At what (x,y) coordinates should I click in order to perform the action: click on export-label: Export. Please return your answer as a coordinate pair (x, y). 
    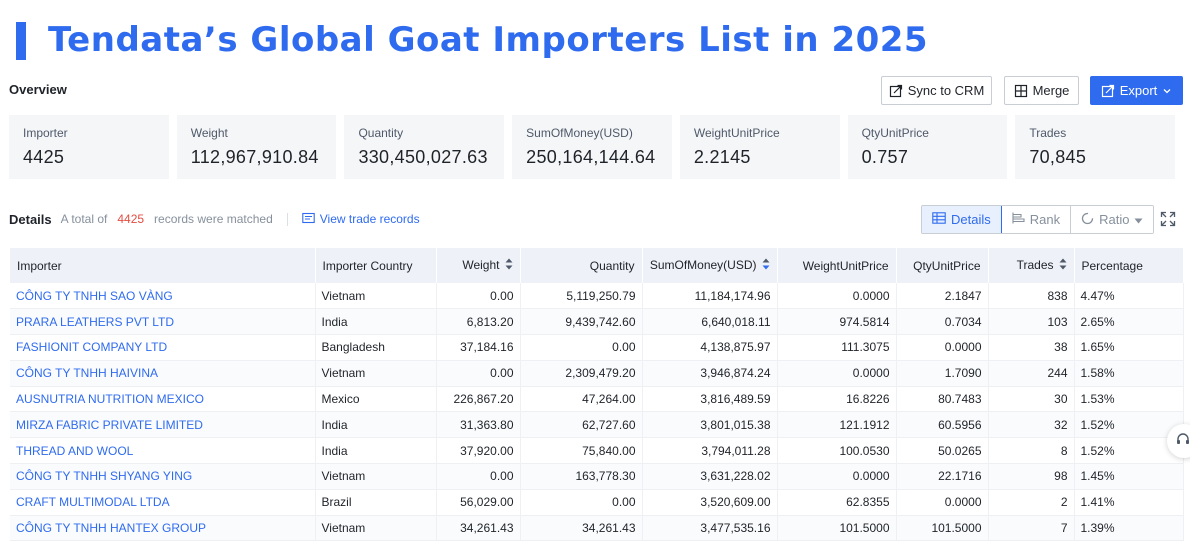
    Looking at the image, I should click on (1138, 90).